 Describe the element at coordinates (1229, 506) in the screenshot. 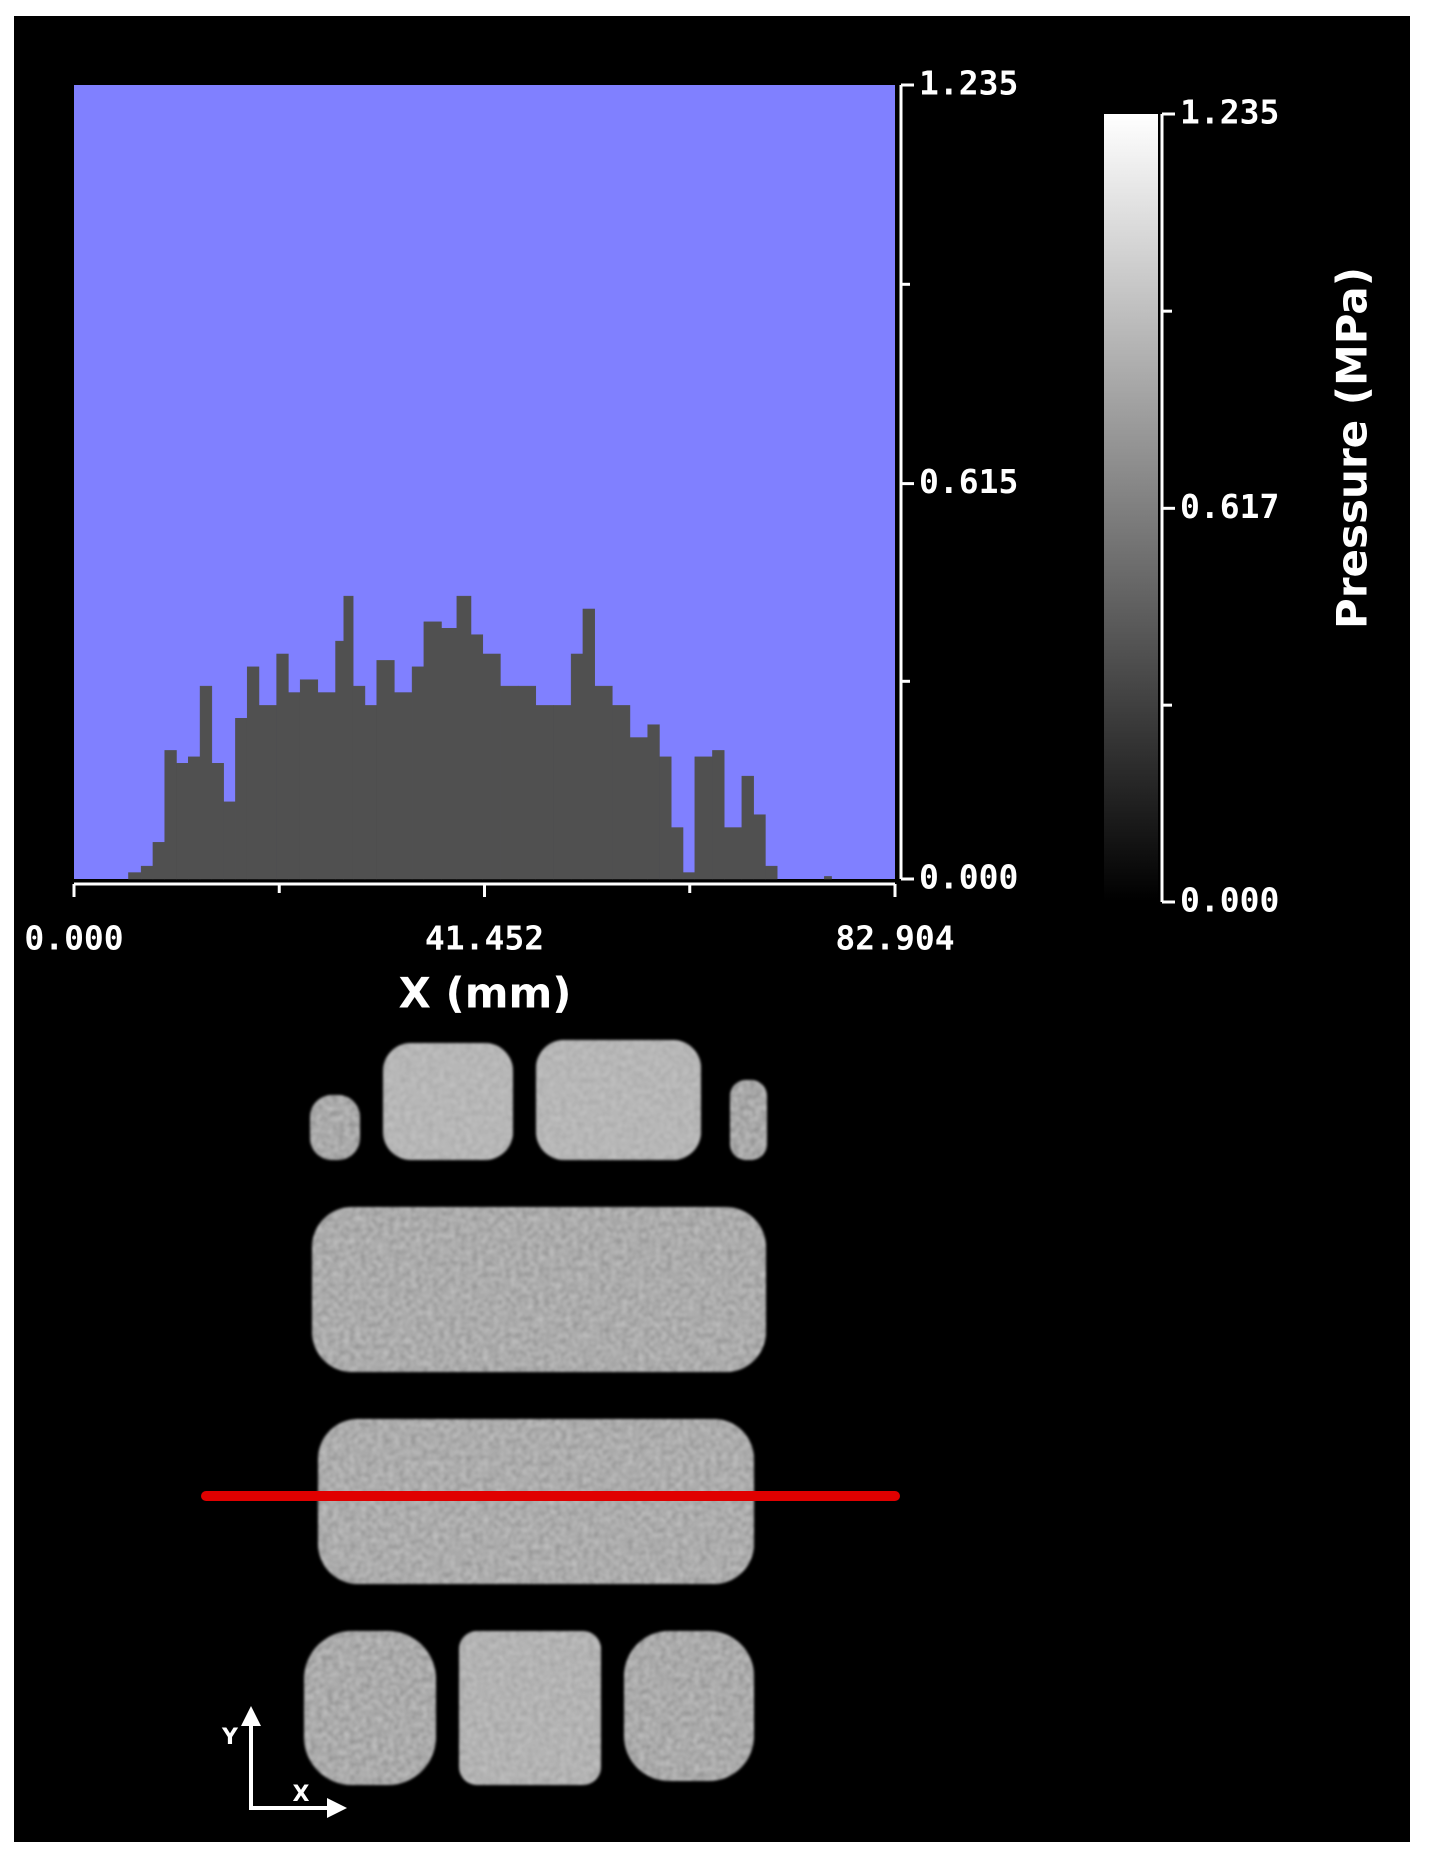

I see `colorbar-tick-label: 0.617` at that location.